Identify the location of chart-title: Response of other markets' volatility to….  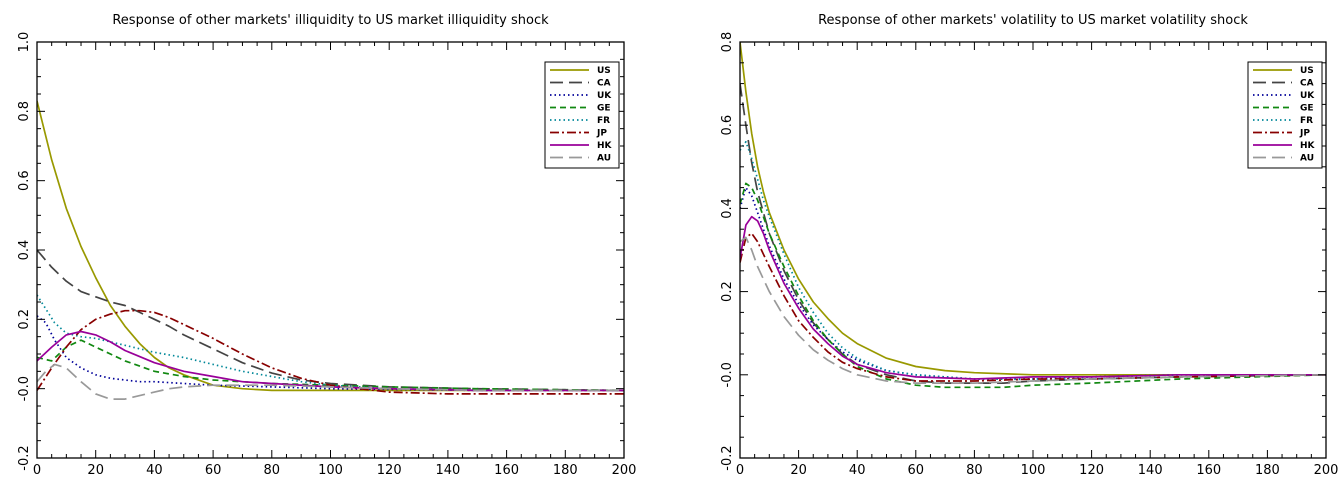
(1033, 20).